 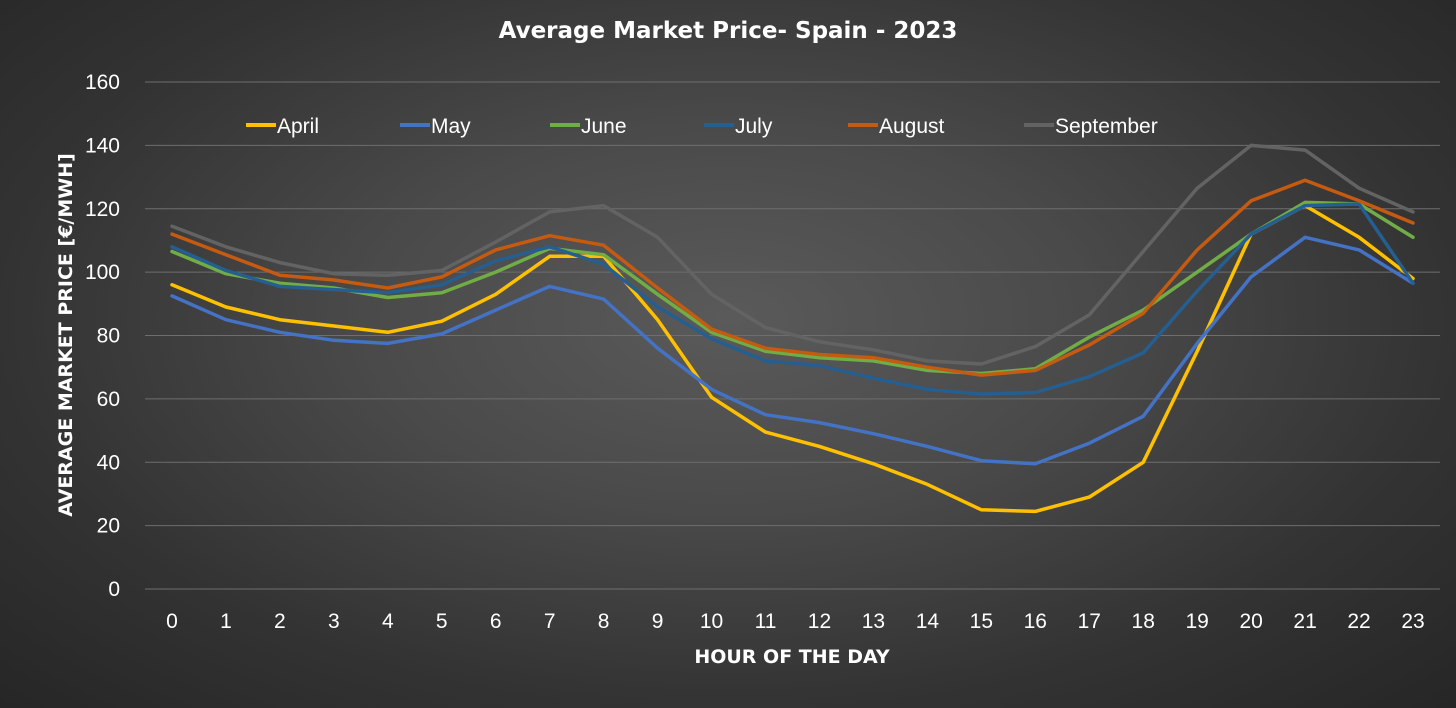 What do you see at coordinates (702, 126) in the screenshot?
I see `legend: April May June July August September` at bounding box center [702, 126].